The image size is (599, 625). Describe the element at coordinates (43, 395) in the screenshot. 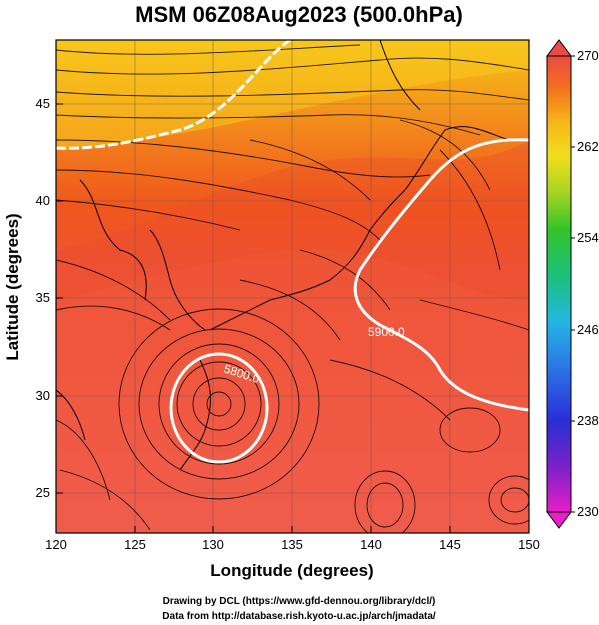

I see `y-tick-label: 30` at that location.